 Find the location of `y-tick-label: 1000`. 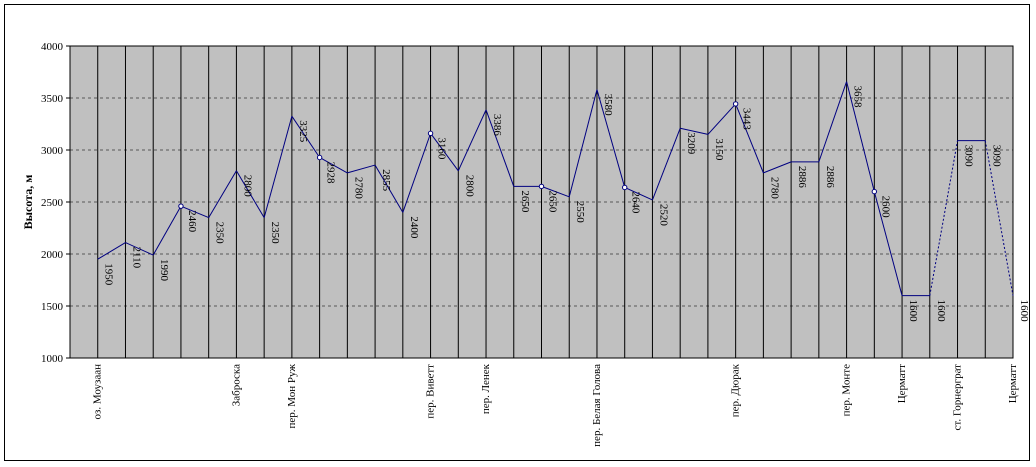

y-tick-label: 1000 is located at coordinates (52, 359).